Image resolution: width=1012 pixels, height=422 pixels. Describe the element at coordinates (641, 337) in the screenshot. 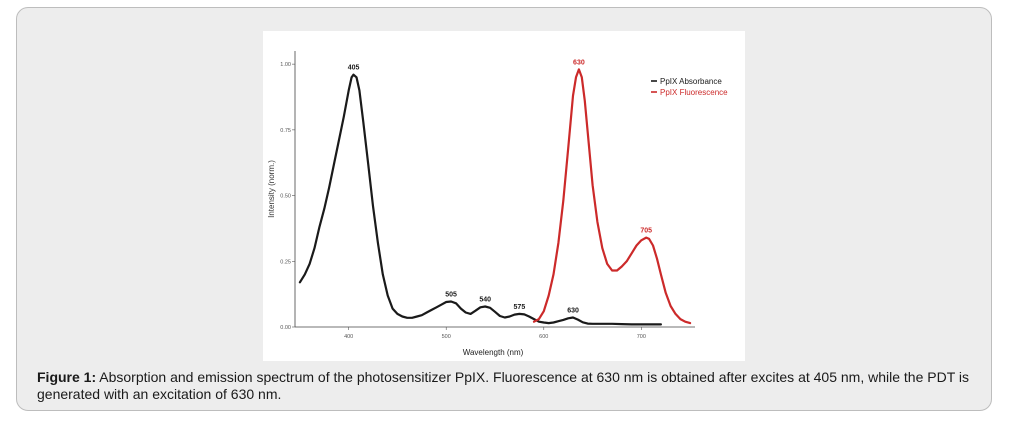

I see `x-tick-label: 700` at that location.